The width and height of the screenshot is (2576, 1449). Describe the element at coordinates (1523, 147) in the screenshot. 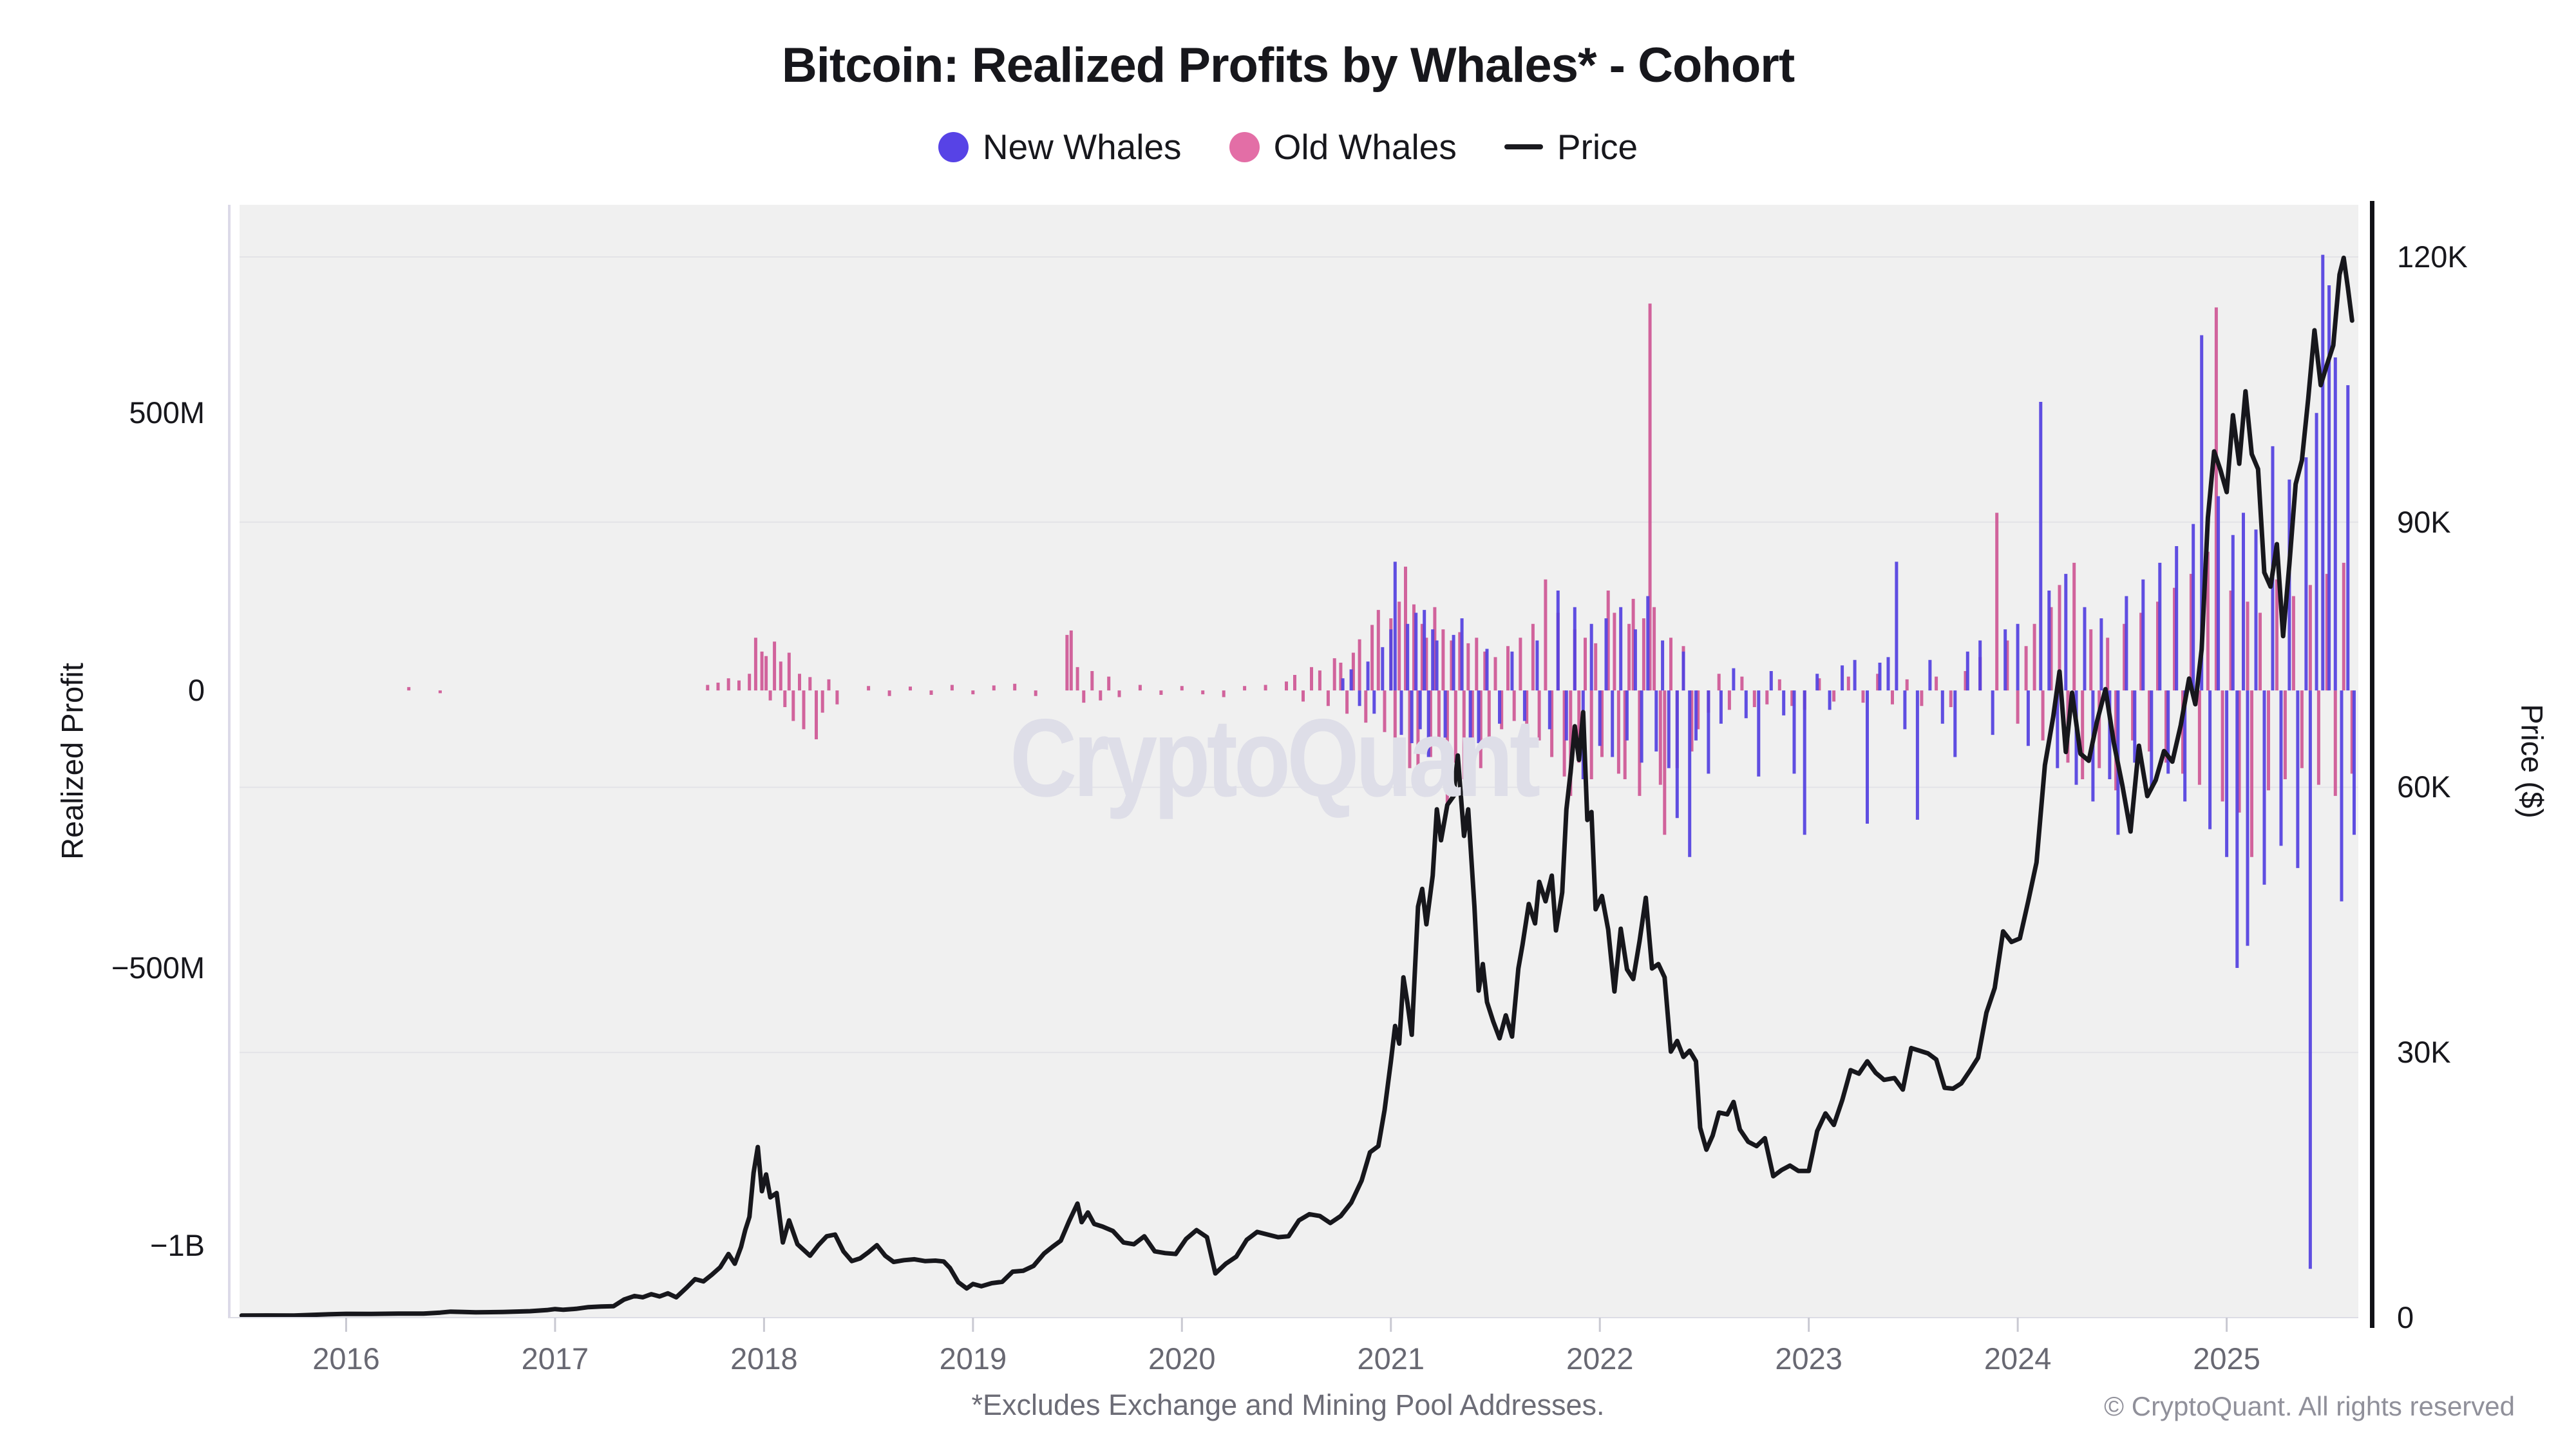

I see `price-marker-icon` at that location.